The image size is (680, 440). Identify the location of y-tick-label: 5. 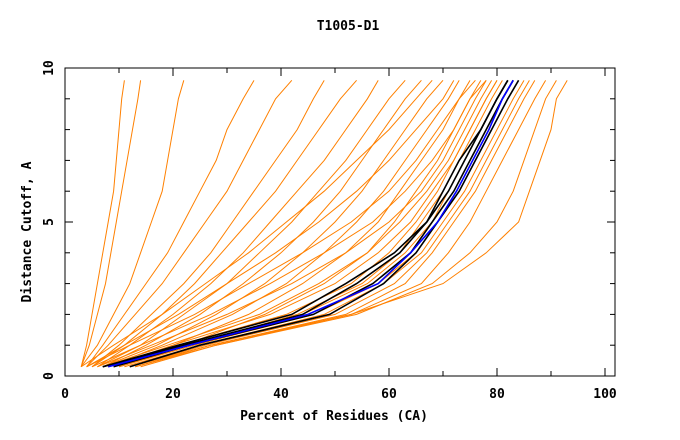
(49, 222).